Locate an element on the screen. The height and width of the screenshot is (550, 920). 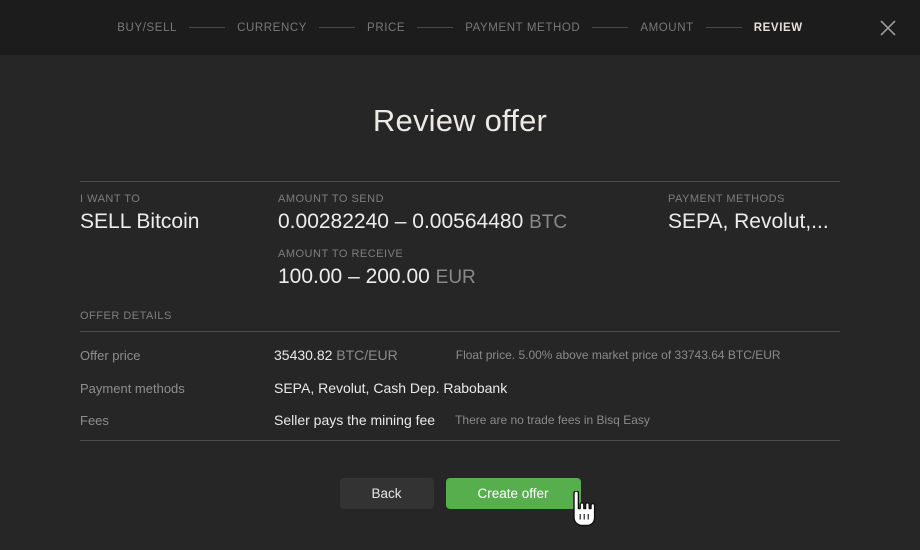
detail-key-payment-methods: Payment methods is located at coordinates (132, 388).